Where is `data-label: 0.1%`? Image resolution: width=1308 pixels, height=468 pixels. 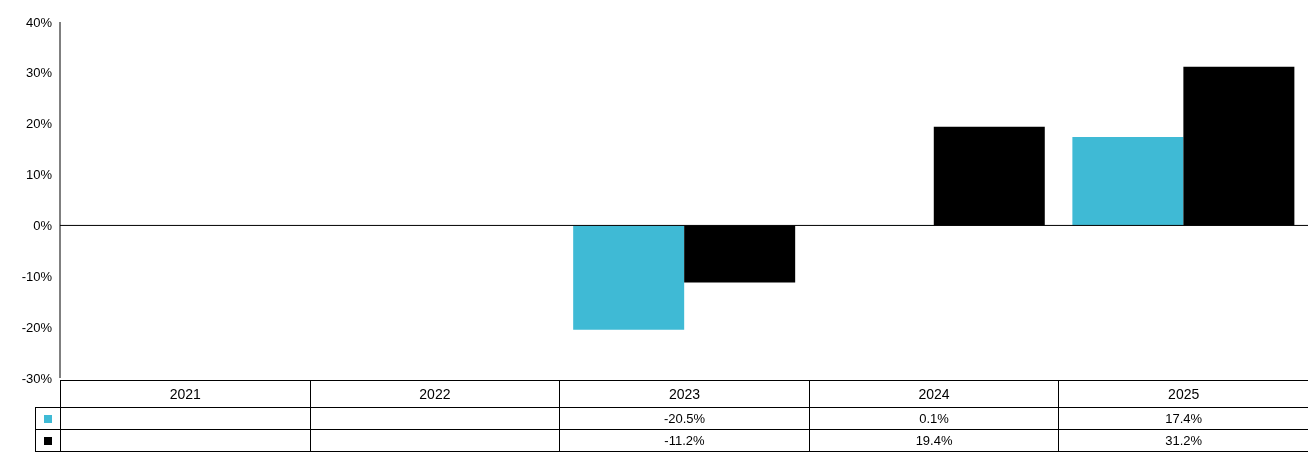
data-label: 0.1% is located at coordinates (934, 418).